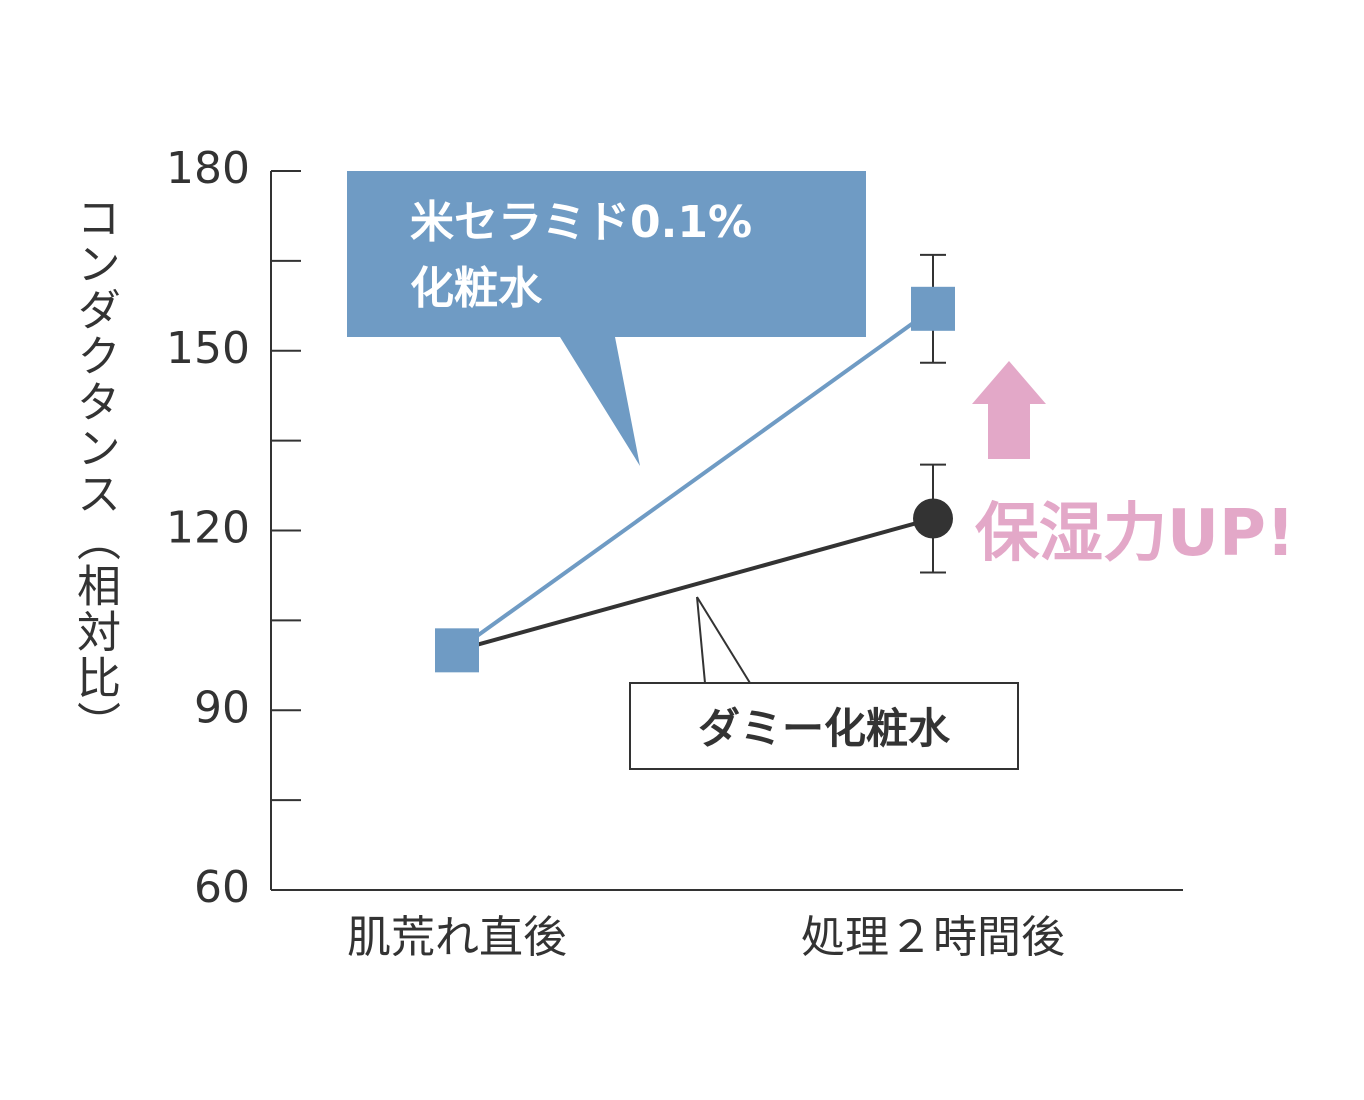 This screenshot has width=1364, height=1100. Describe the element at coordinates (457, 937) in the screenshot. I see `x-tick-label: 肌荒れ直後` at that location.